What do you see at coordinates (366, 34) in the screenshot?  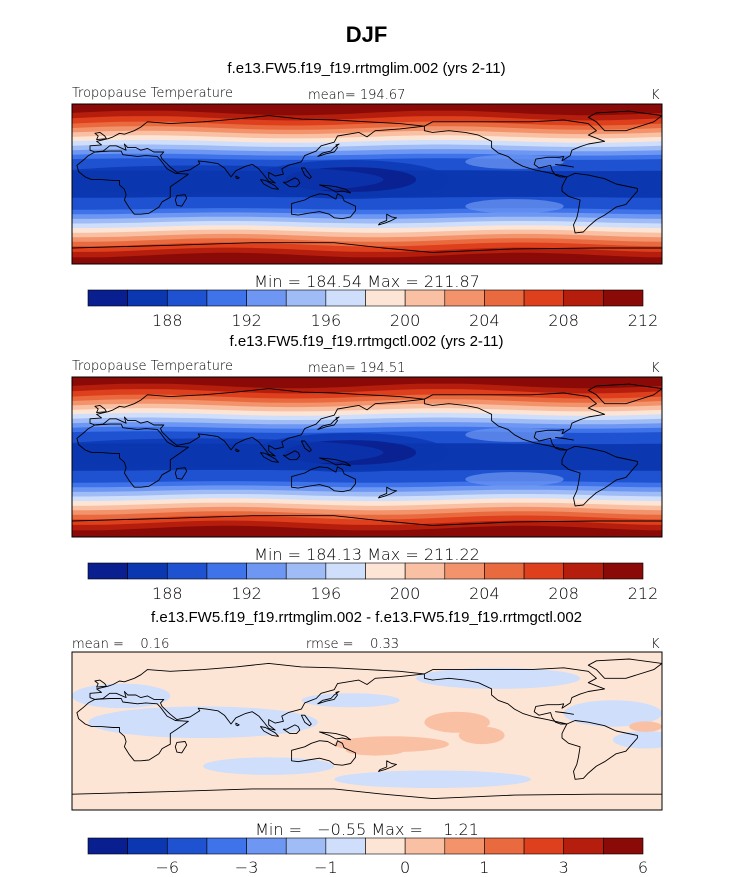 I see `season-title: DJF` at bounding box center [366, 34].